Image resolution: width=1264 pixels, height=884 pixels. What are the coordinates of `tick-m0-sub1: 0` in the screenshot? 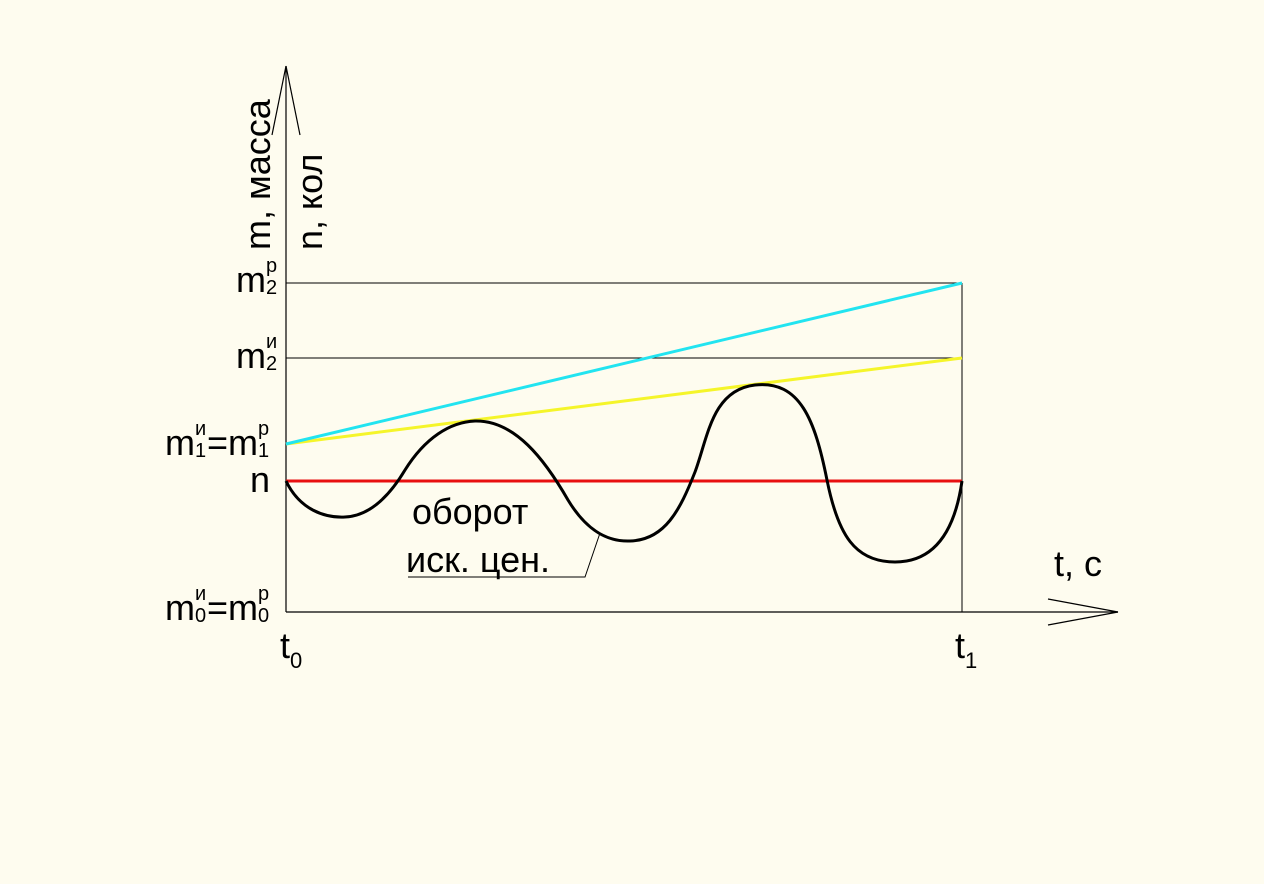 It's located at (201, 616).